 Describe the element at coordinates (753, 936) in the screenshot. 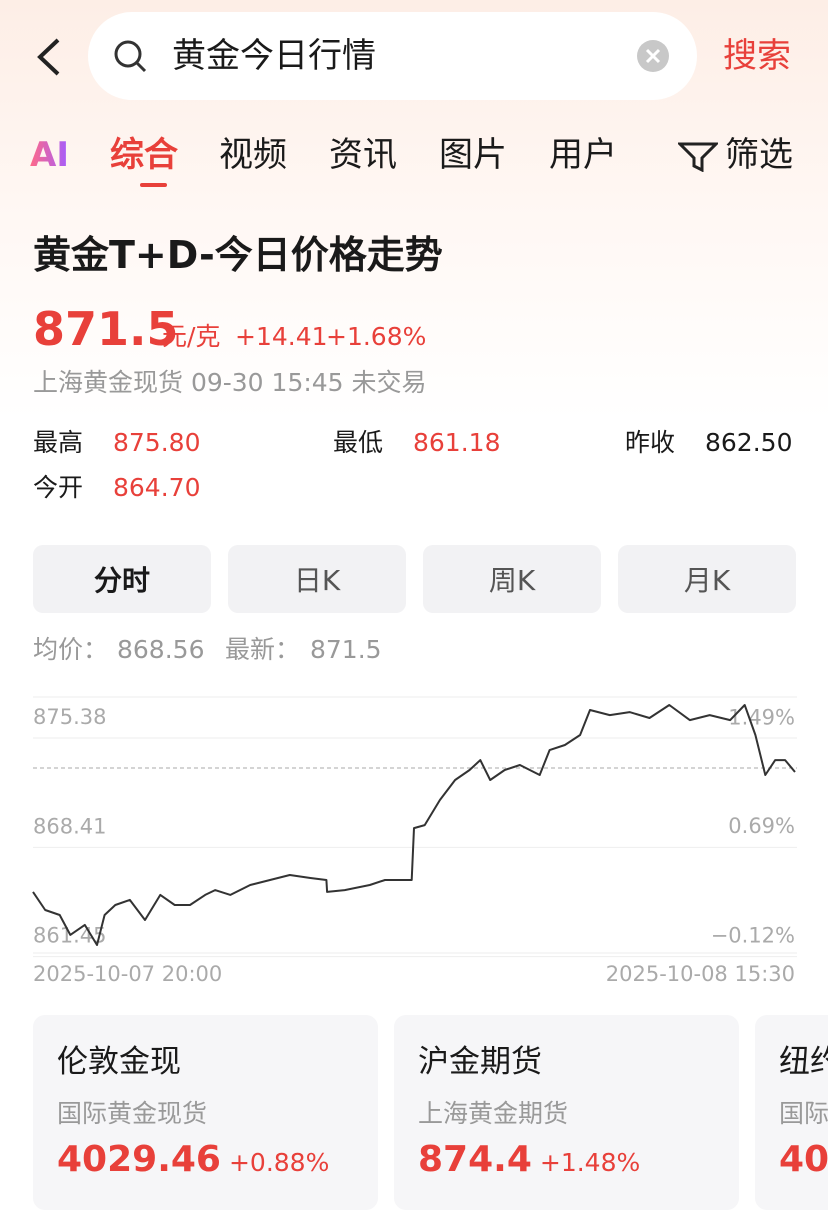

I see `y2-tick-label: −0.12%` at that location.